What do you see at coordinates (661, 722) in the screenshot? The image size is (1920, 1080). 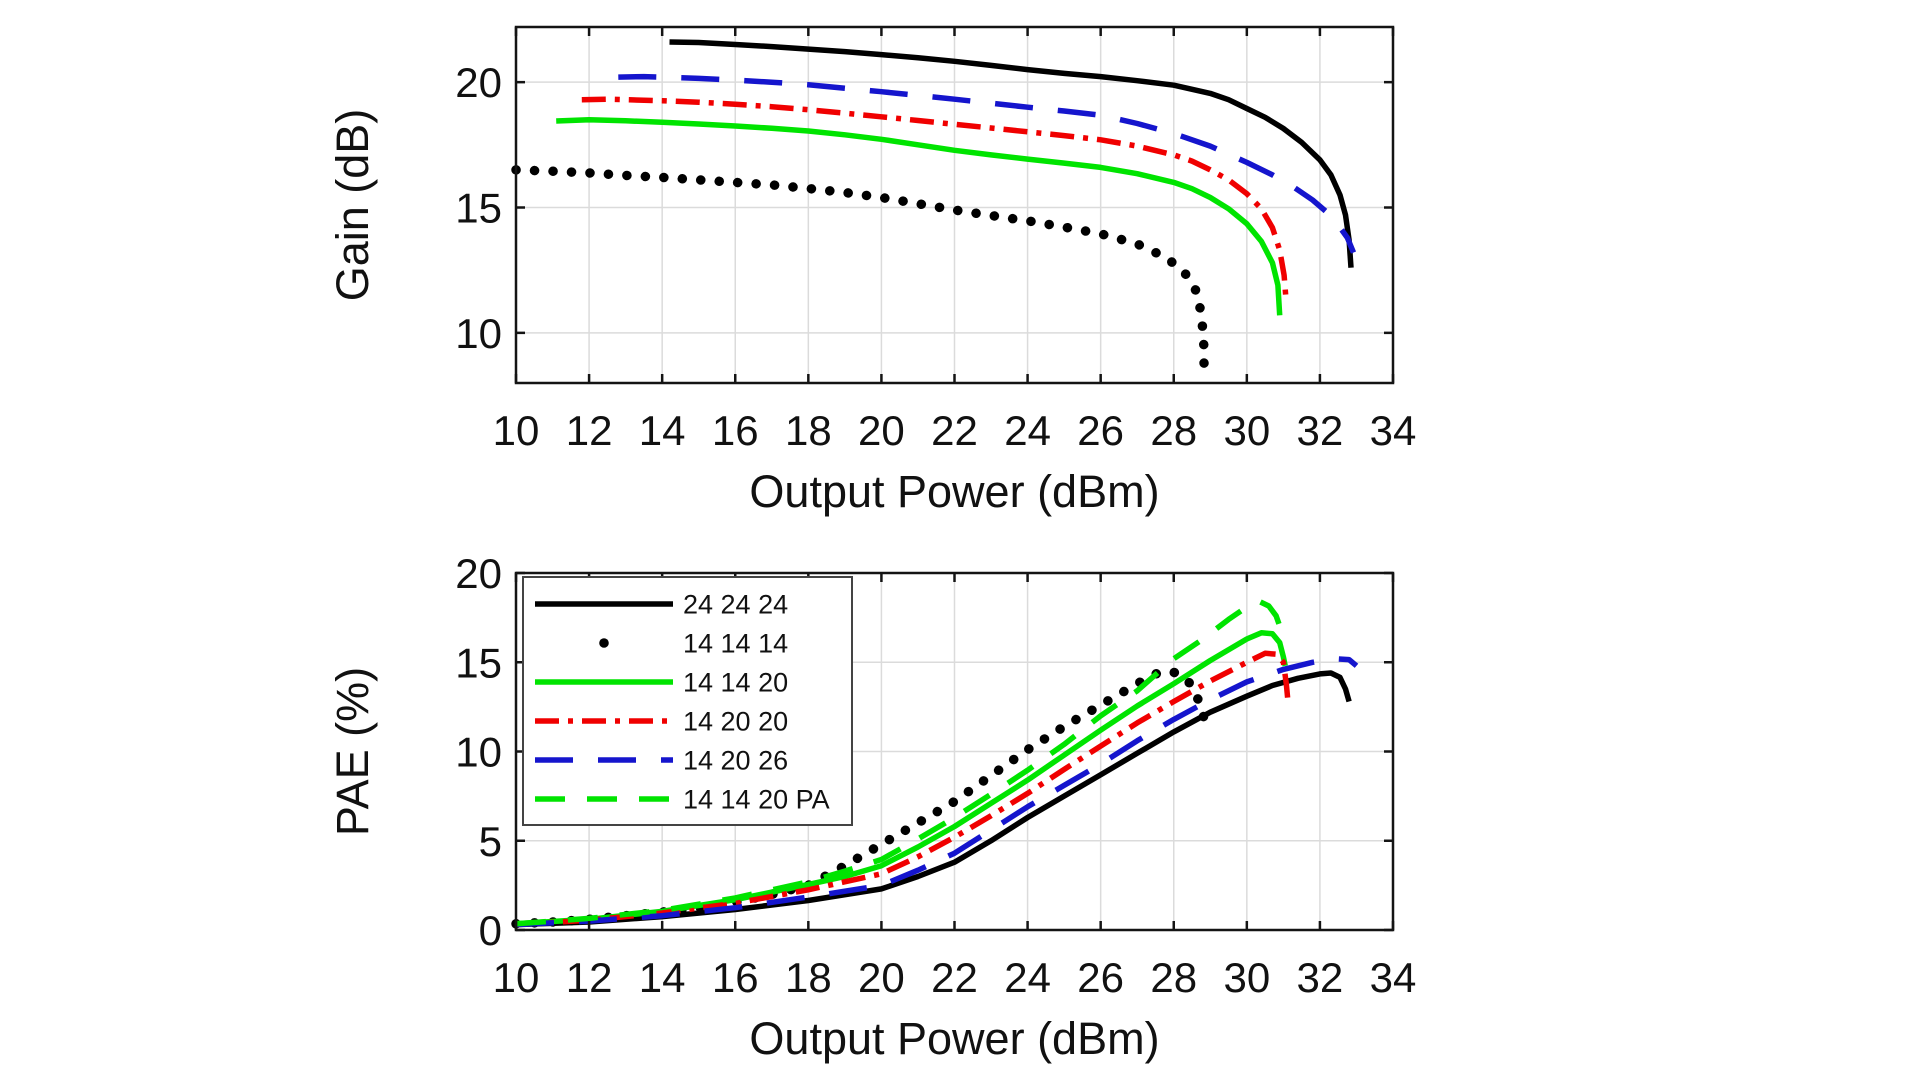 I see `legend-entry: 14 20 20` at bounding box center [661, 722].